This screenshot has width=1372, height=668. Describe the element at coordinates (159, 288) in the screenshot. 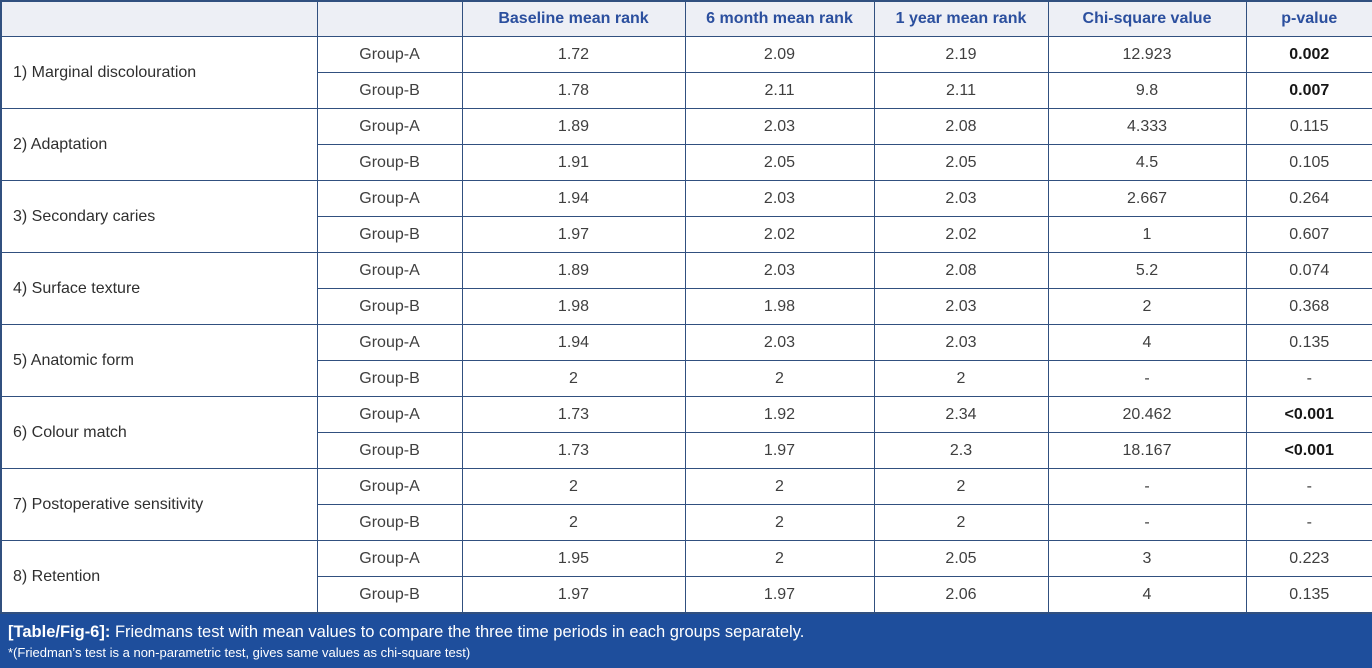

I see `criterion-cell: 4) Surface texture` at that location.